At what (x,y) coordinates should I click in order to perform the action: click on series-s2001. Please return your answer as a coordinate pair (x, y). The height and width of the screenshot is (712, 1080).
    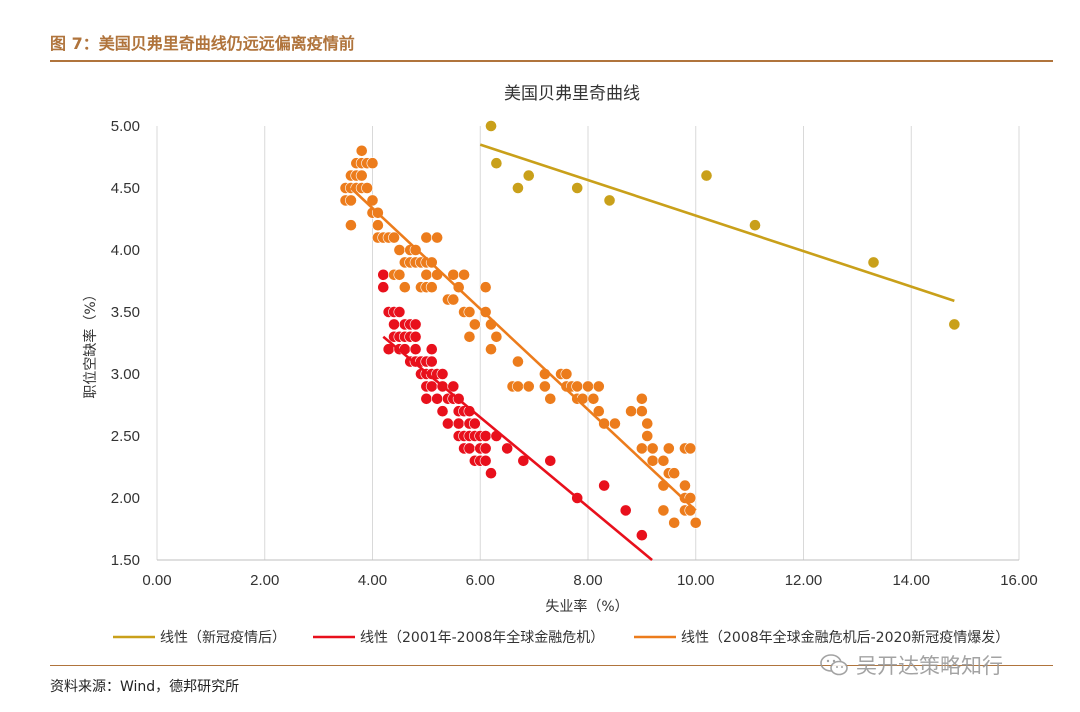
    Looking at the image, I should click on (512, 405).